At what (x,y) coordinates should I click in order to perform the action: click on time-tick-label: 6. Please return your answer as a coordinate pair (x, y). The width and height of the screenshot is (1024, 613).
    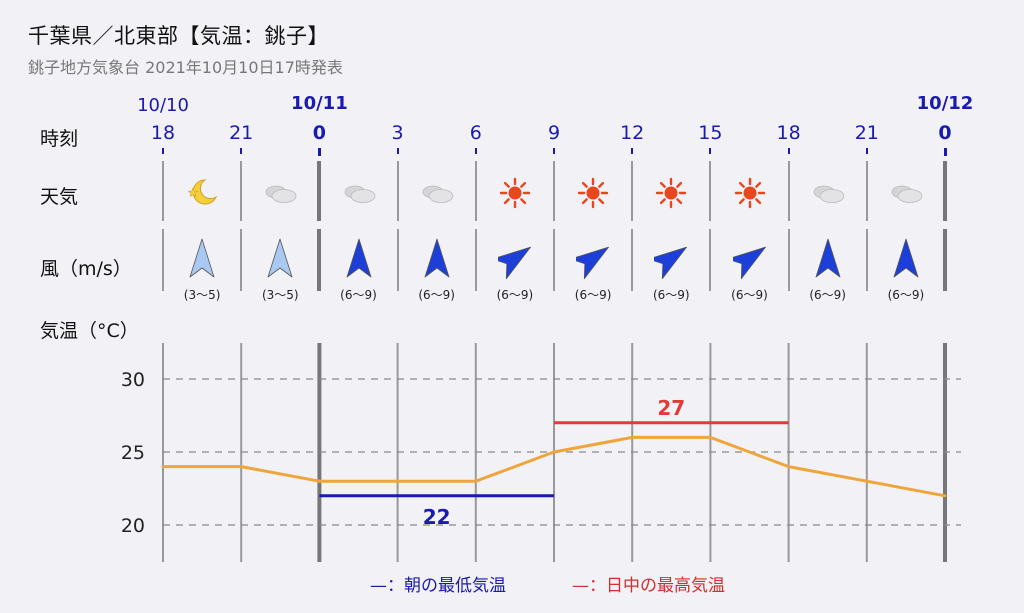
    Looking at the image, I should click on (475, 133).